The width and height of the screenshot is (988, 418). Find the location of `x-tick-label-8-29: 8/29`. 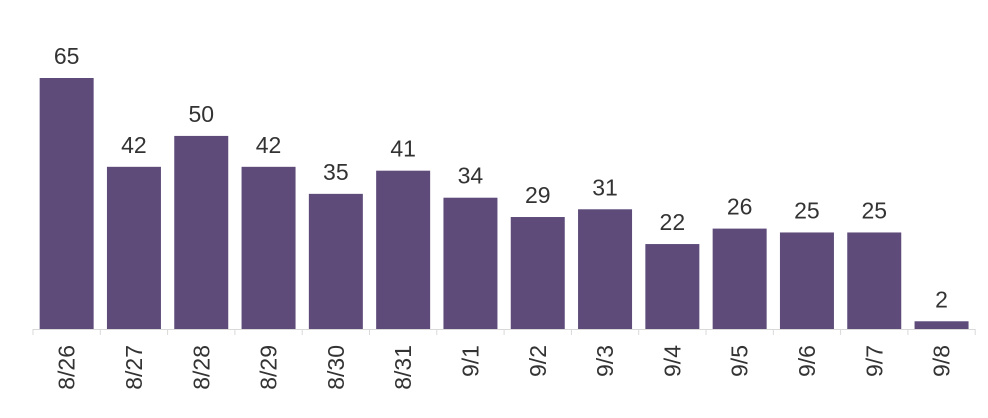

x-tick-label-8-29: 8/29 is located at coordinates (269, 367).